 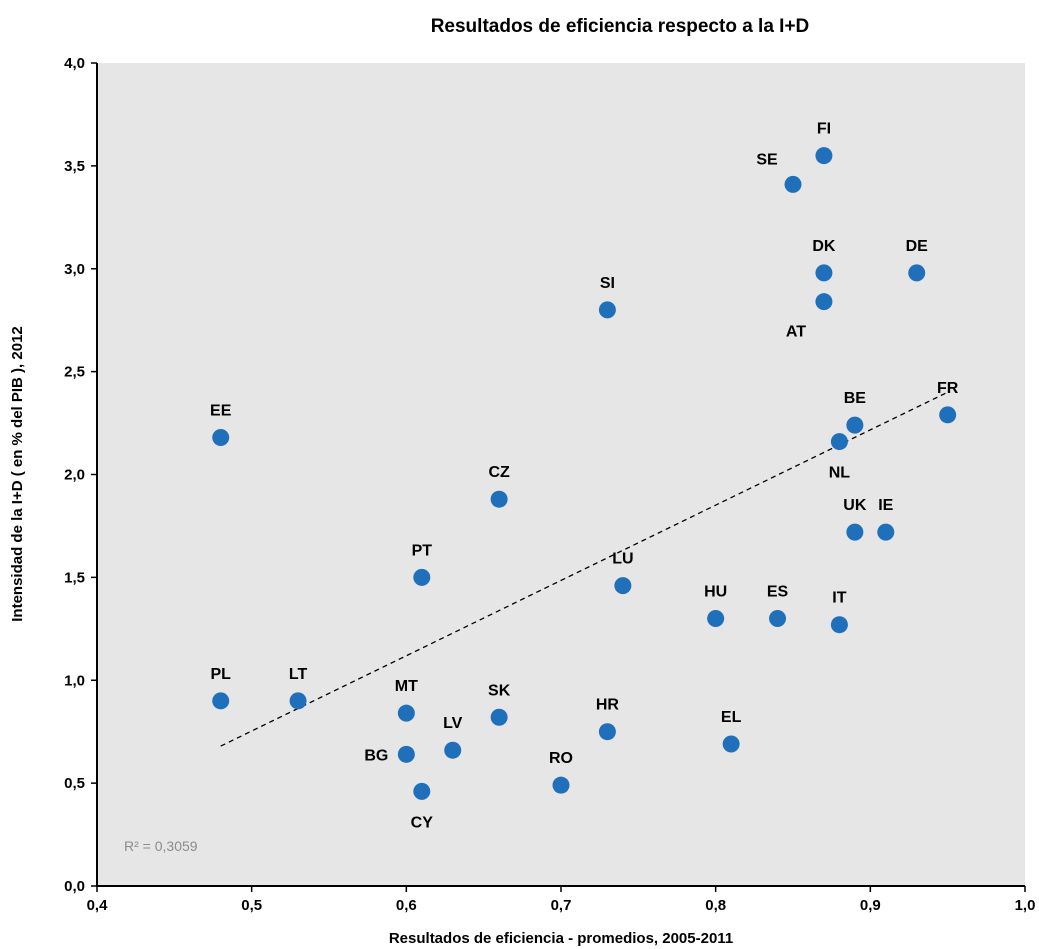 I want to click on x-tick-label: 0,9, so click(x=870, y=905).